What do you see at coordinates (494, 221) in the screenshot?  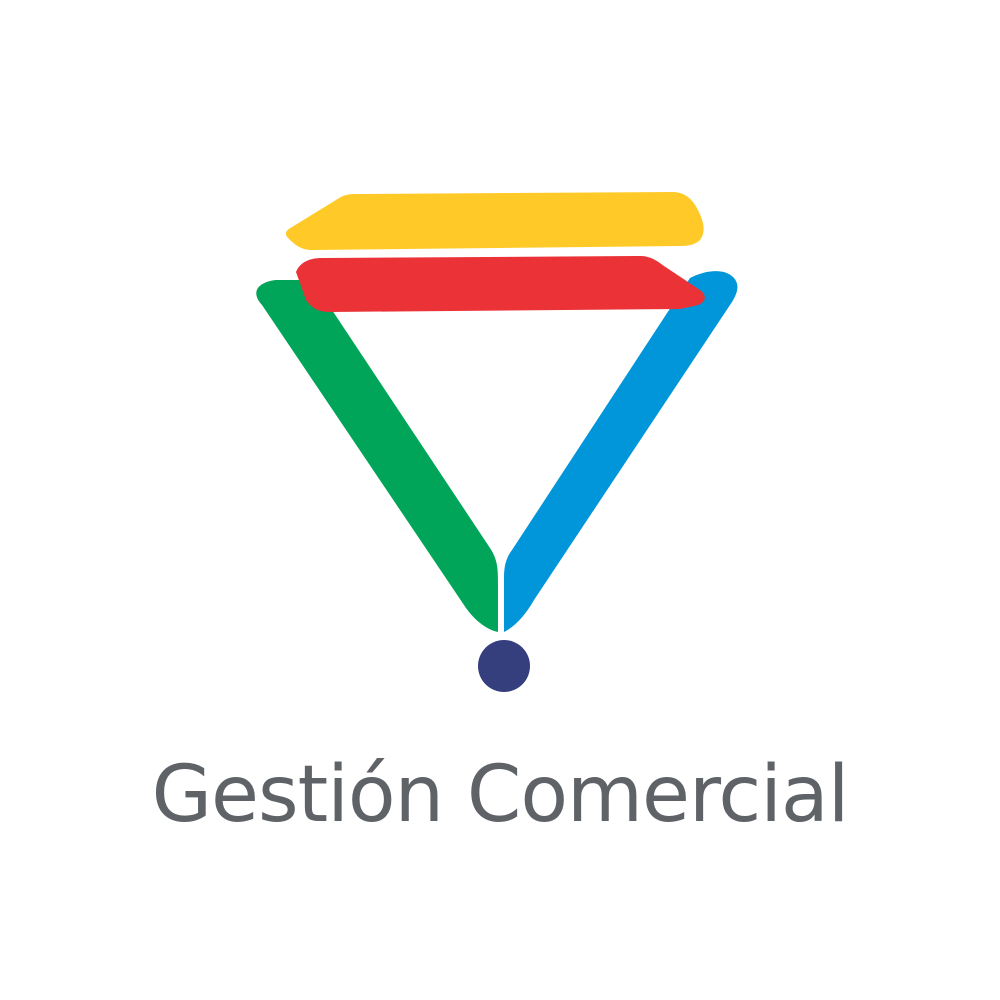 I see `yellow-bar-shape` at bounding box center [494, 221].